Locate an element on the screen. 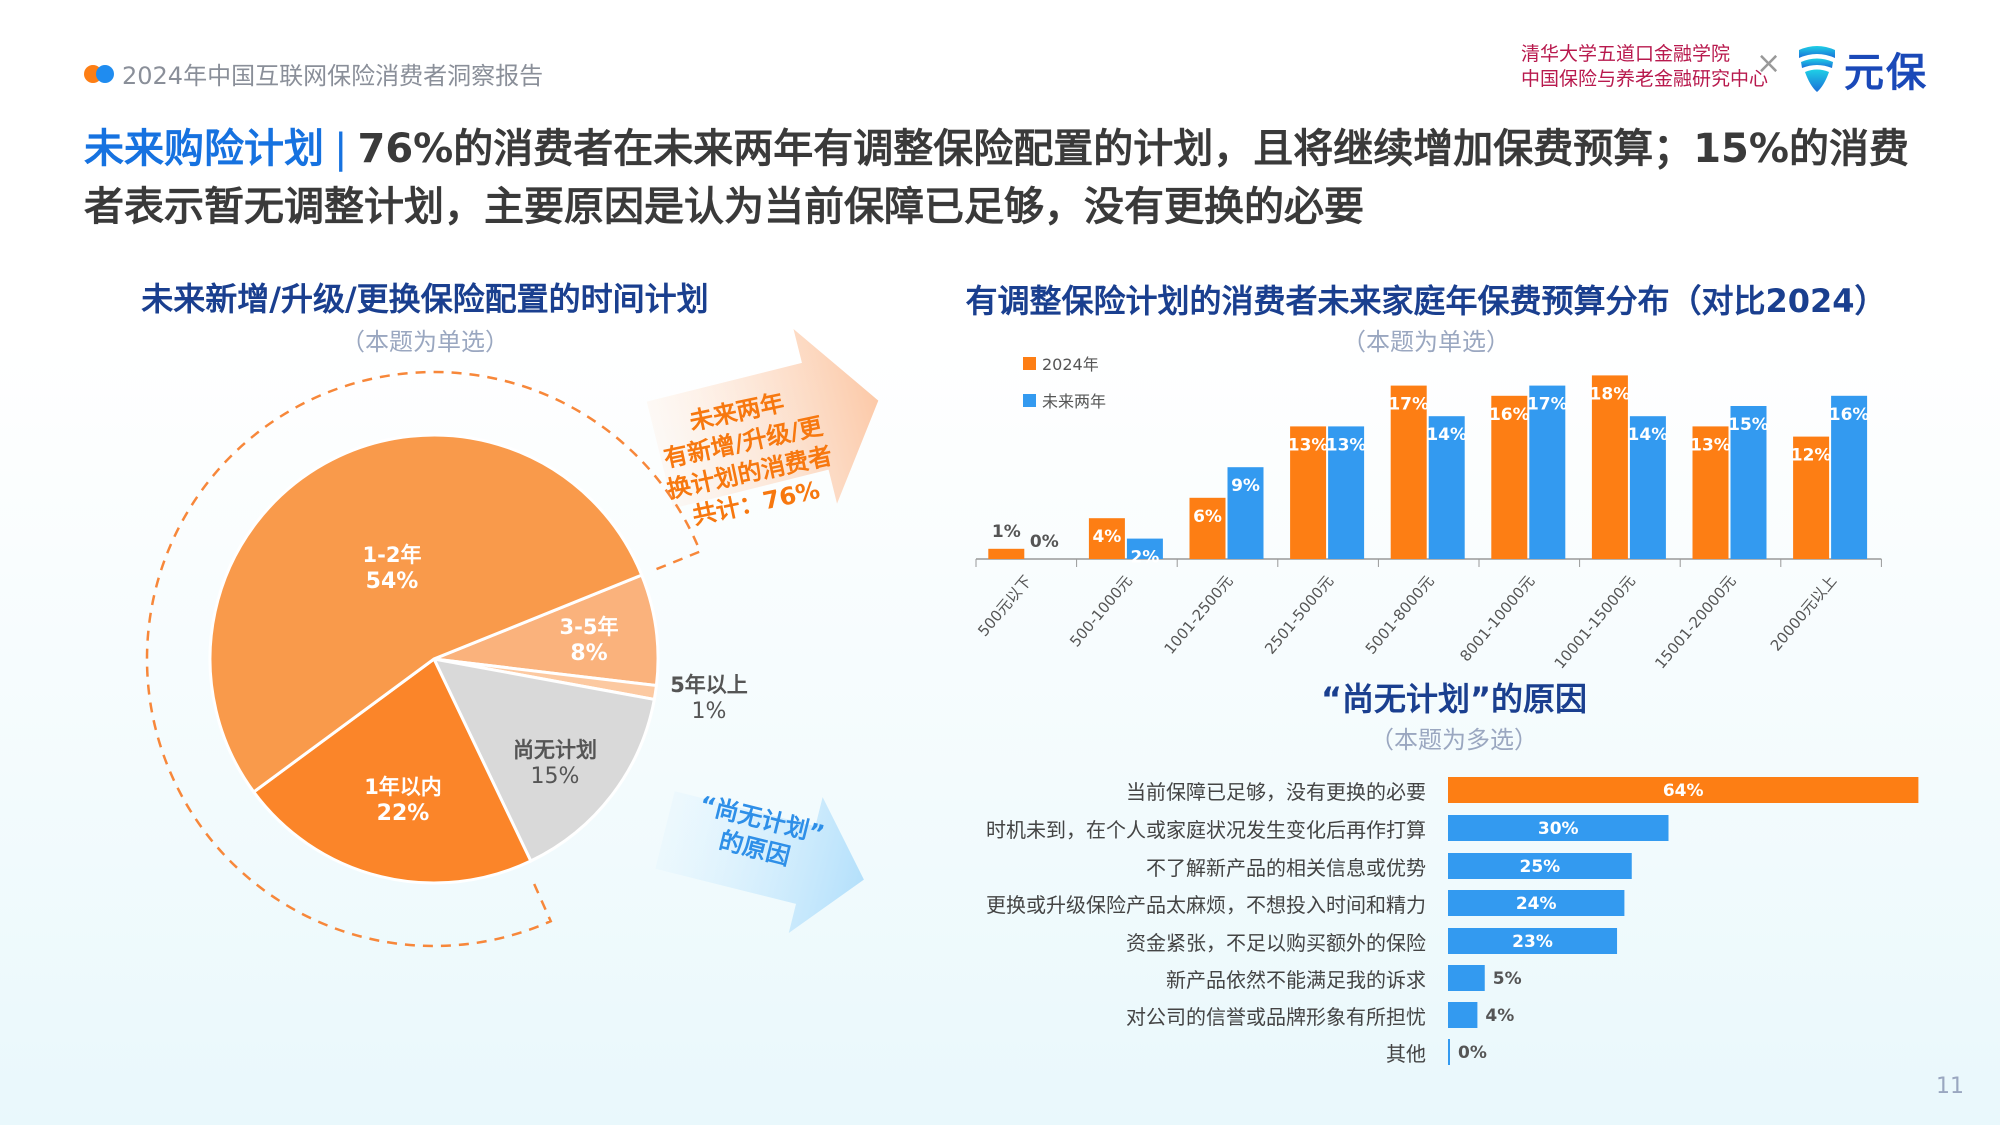  bar-value-label: 6% is located at coordinates (1207, 517).